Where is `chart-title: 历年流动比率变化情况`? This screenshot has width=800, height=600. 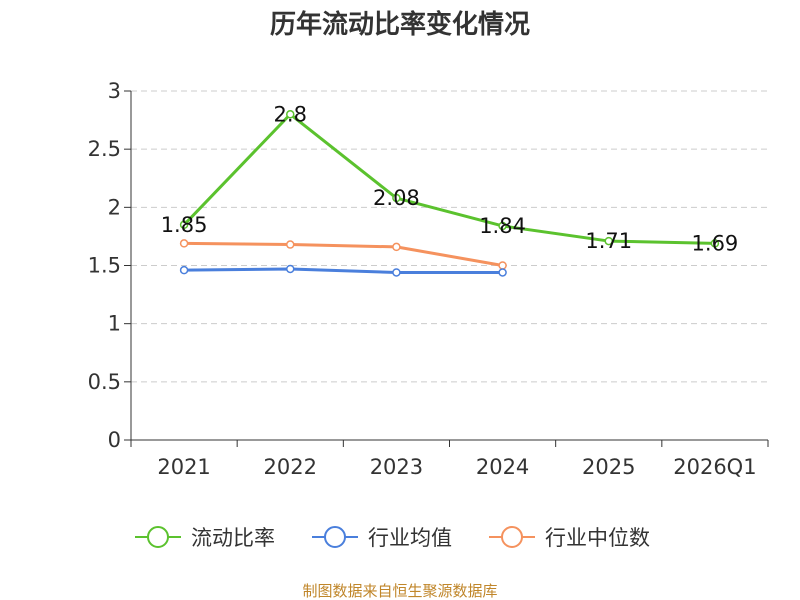 chart-title: 历年流动比率变化情况 is located at coordinates (400, 24).